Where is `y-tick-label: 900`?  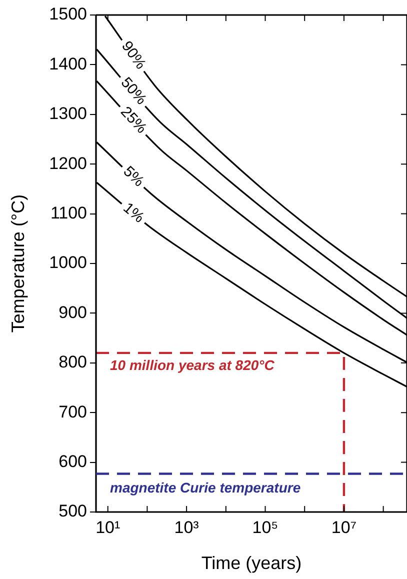 y-tick-label: 900 is located at coordinates (72, 312).